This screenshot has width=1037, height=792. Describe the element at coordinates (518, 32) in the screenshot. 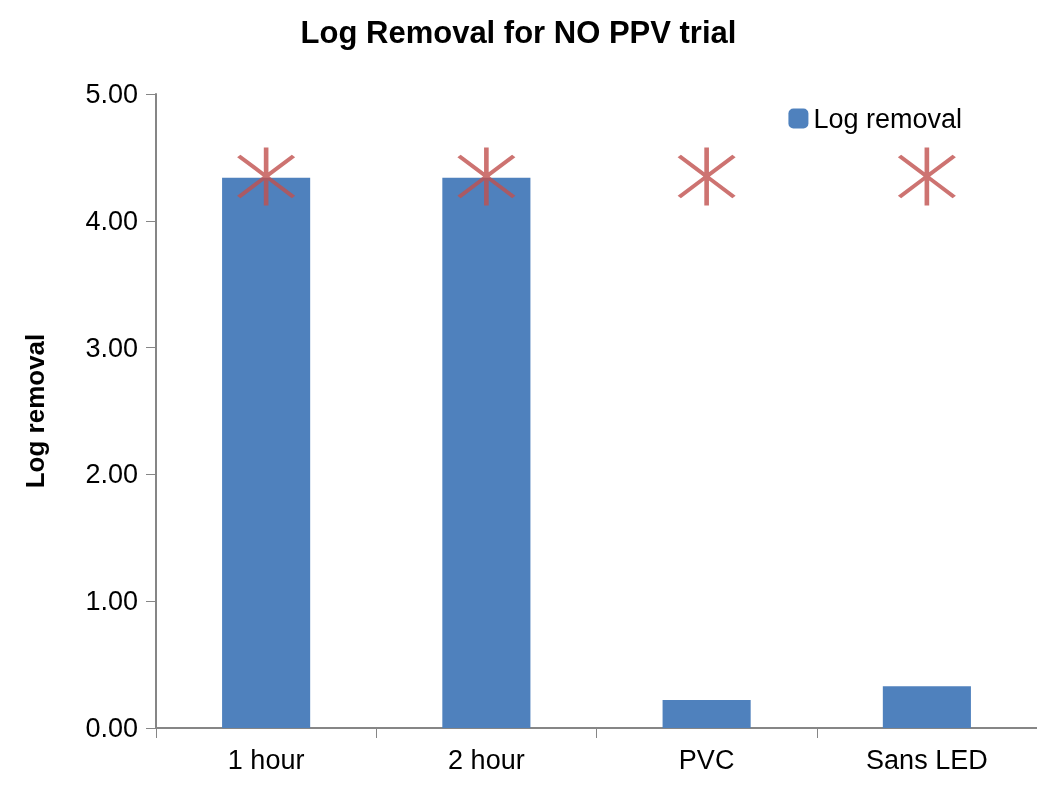

I see `chart-title: Log Removal for NO PPV trial` at that location.